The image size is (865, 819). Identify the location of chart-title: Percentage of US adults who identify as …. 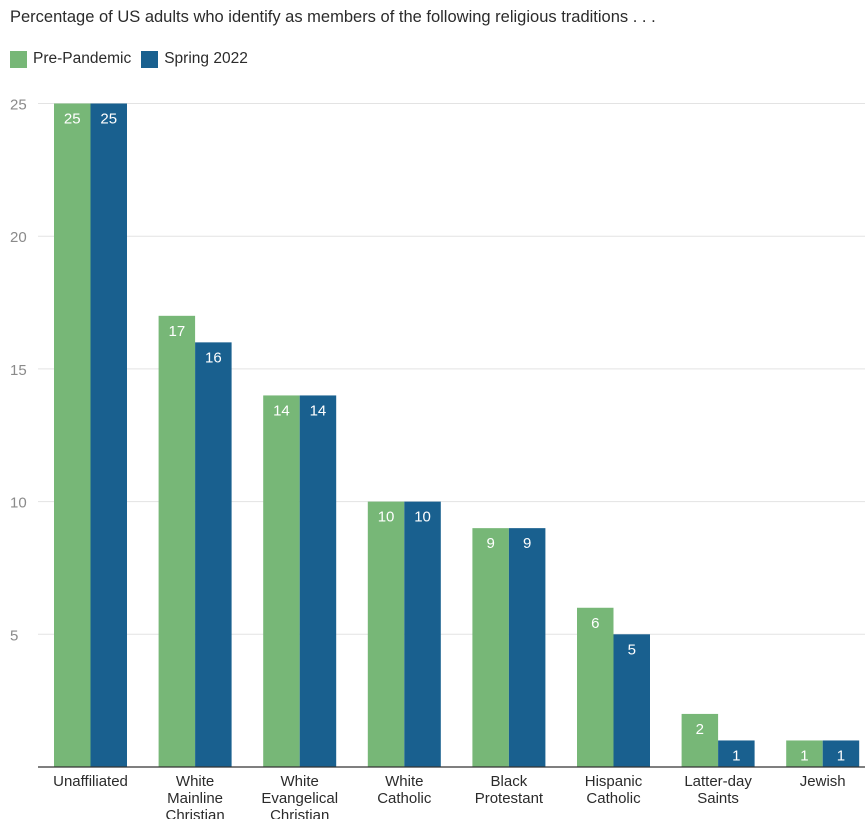
(333, 17).